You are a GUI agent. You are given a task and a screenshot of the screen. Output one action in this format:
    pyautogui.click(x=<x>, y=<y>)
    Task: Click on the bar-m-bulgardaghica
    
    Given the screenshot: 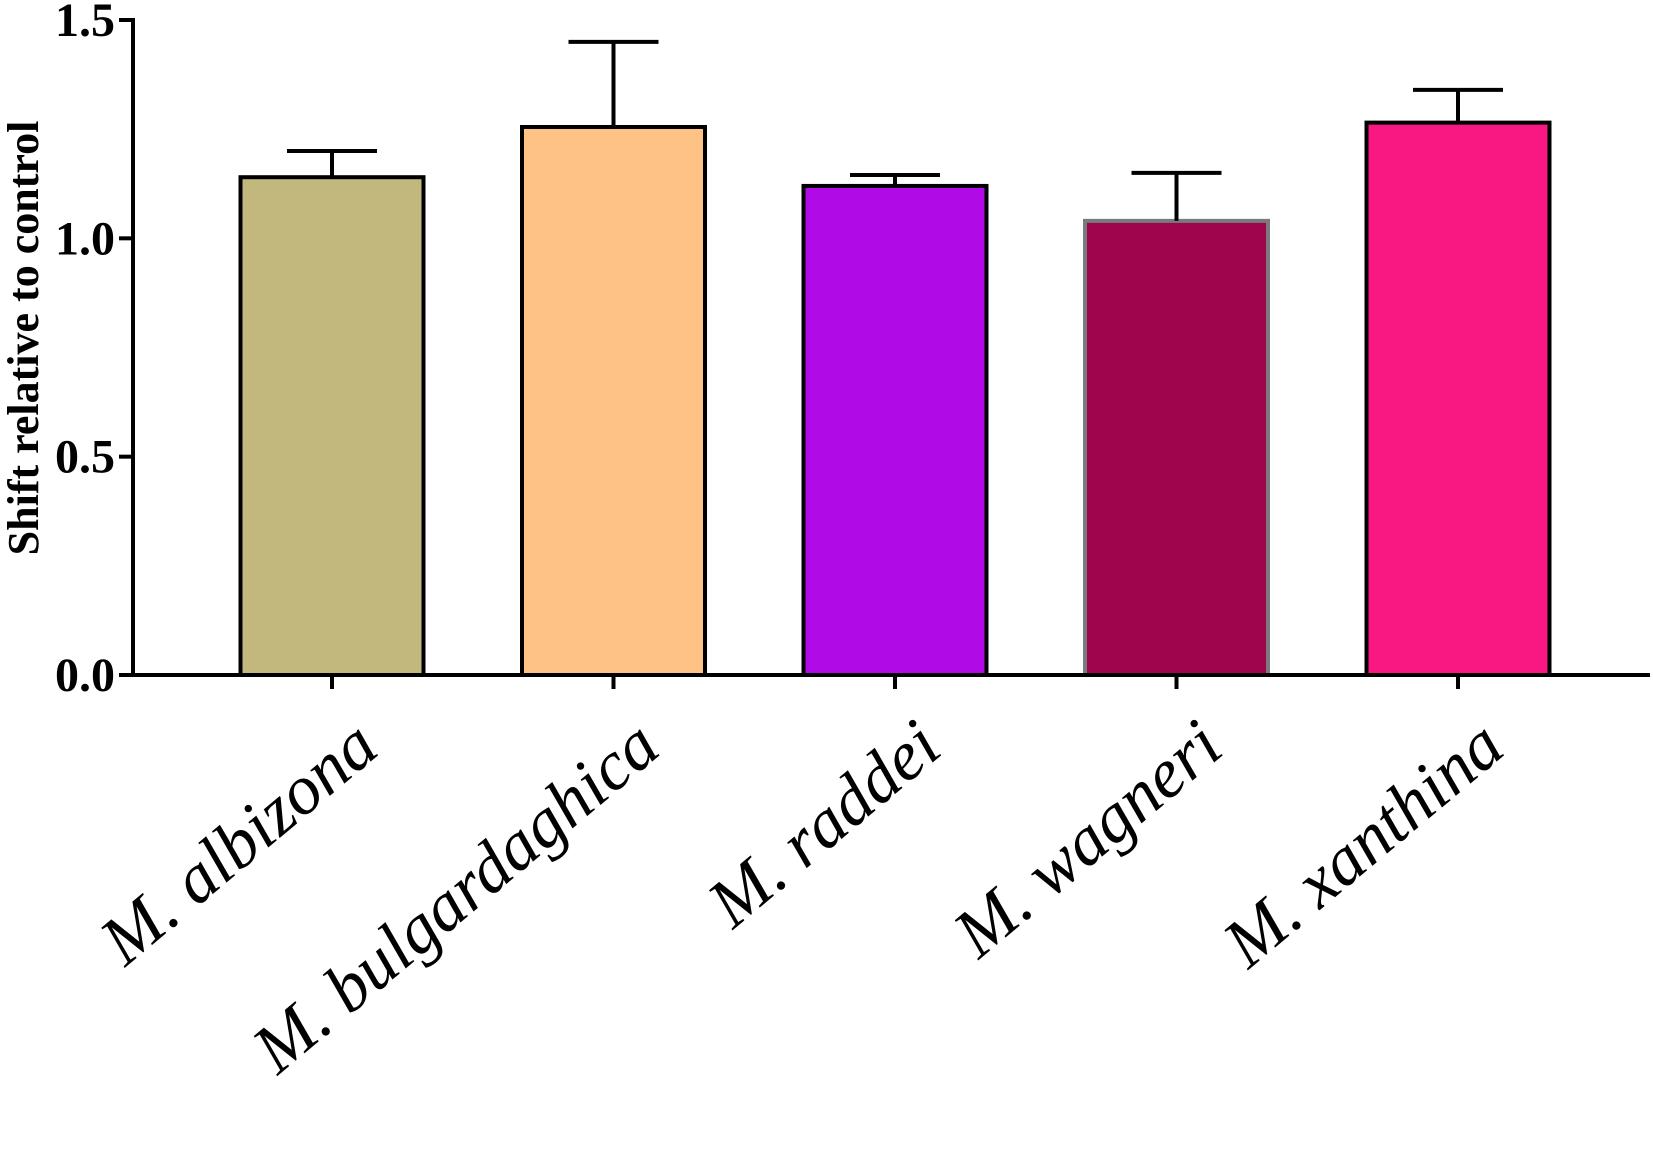 What is the action you would take?
    pyautogui.click(x=613, y=400)
    